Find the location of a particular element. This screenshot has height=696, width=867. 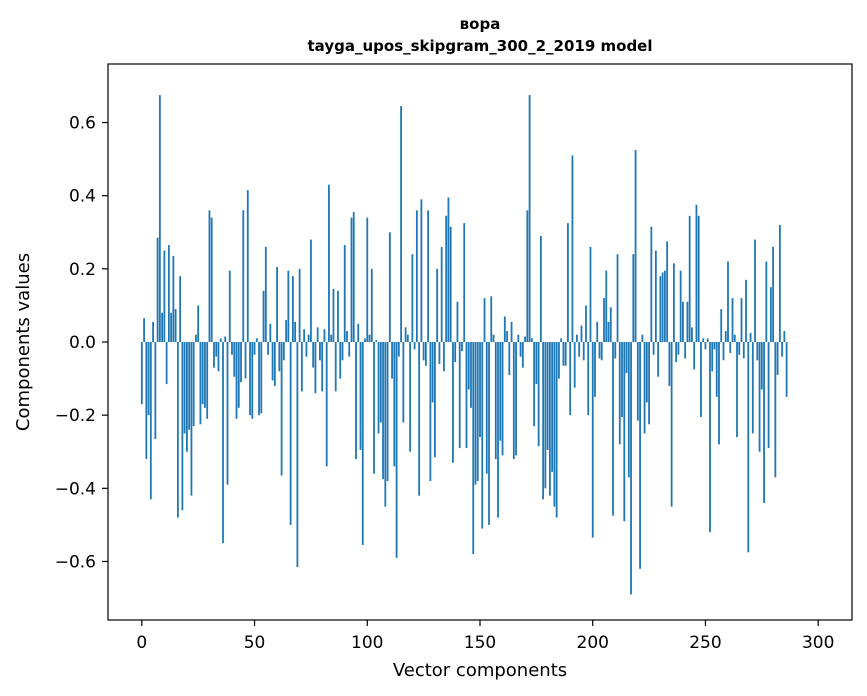

x-tick-label: 0 is located at coordinates (141, 643).